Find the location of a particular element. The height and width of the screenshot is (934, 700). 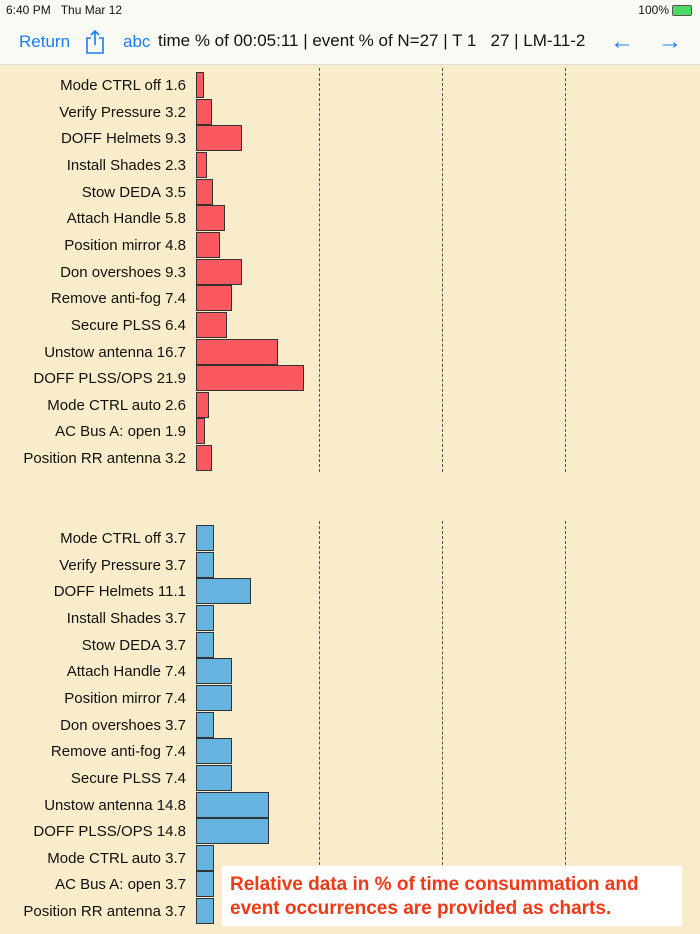

chart-row: Install Shades 3.7 is located at coordinates (350, 618).